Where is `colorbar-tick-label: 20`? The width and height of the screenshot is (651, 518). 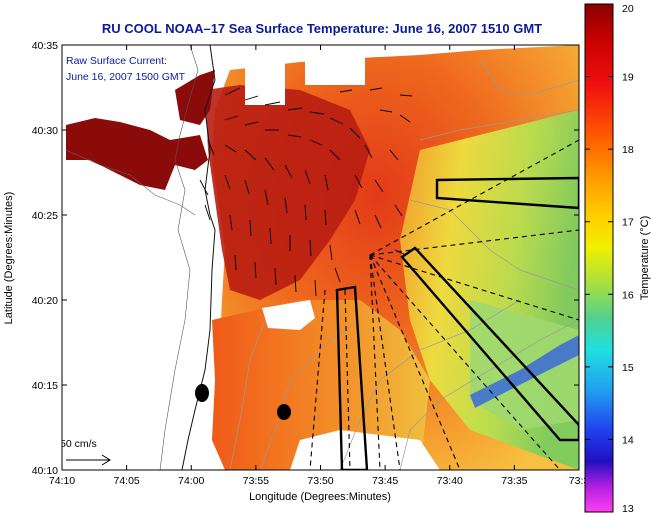 colorbar-tick-label: 20 is located at coordinates (628, 9).